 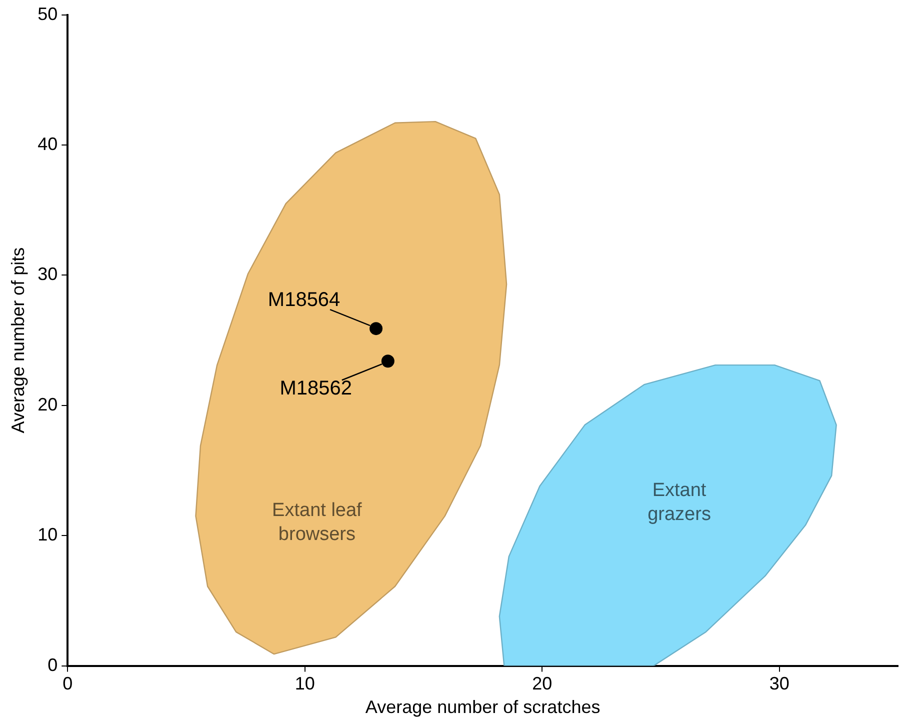 What do you see at coordinates (482, 707) in the screenshot?
I see `x-axis-title: Average number of scratches` at bounding box center [482, 707].